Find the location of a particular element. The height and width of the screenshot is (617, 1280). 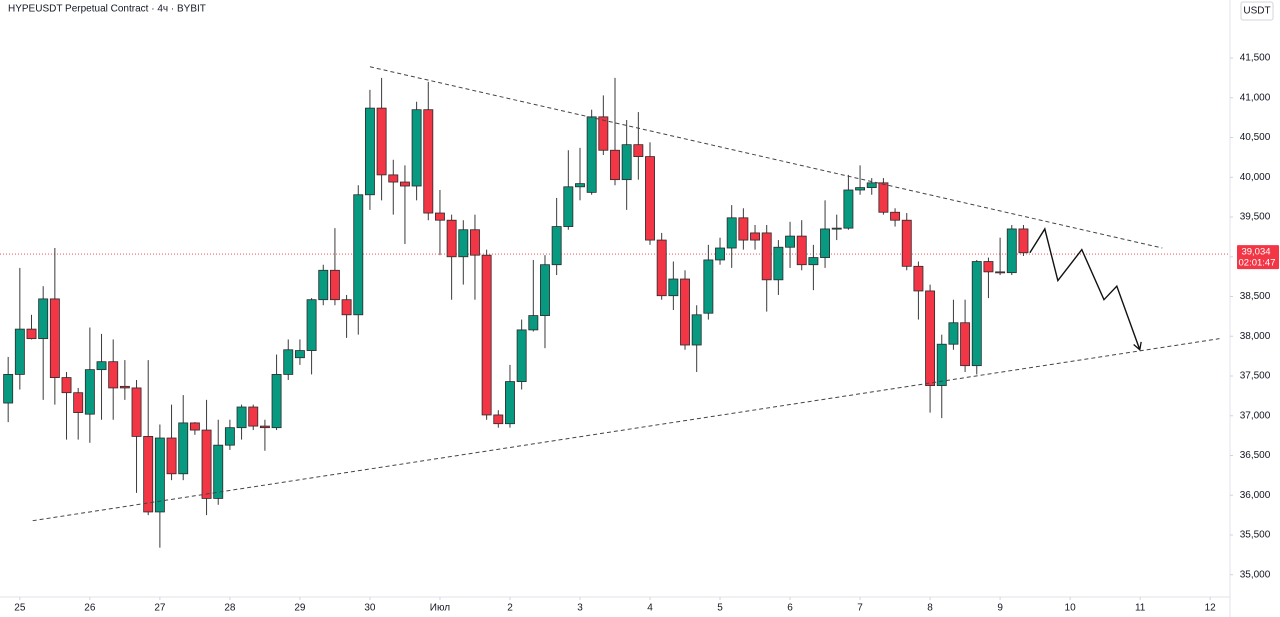

y-tick-label: 40,000 is located at coordinates (1255, 177).